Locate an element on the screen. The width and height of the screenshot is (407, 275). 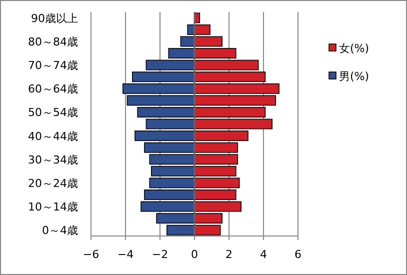
x-tick-label: −2 is located at coordinates (160, 254).